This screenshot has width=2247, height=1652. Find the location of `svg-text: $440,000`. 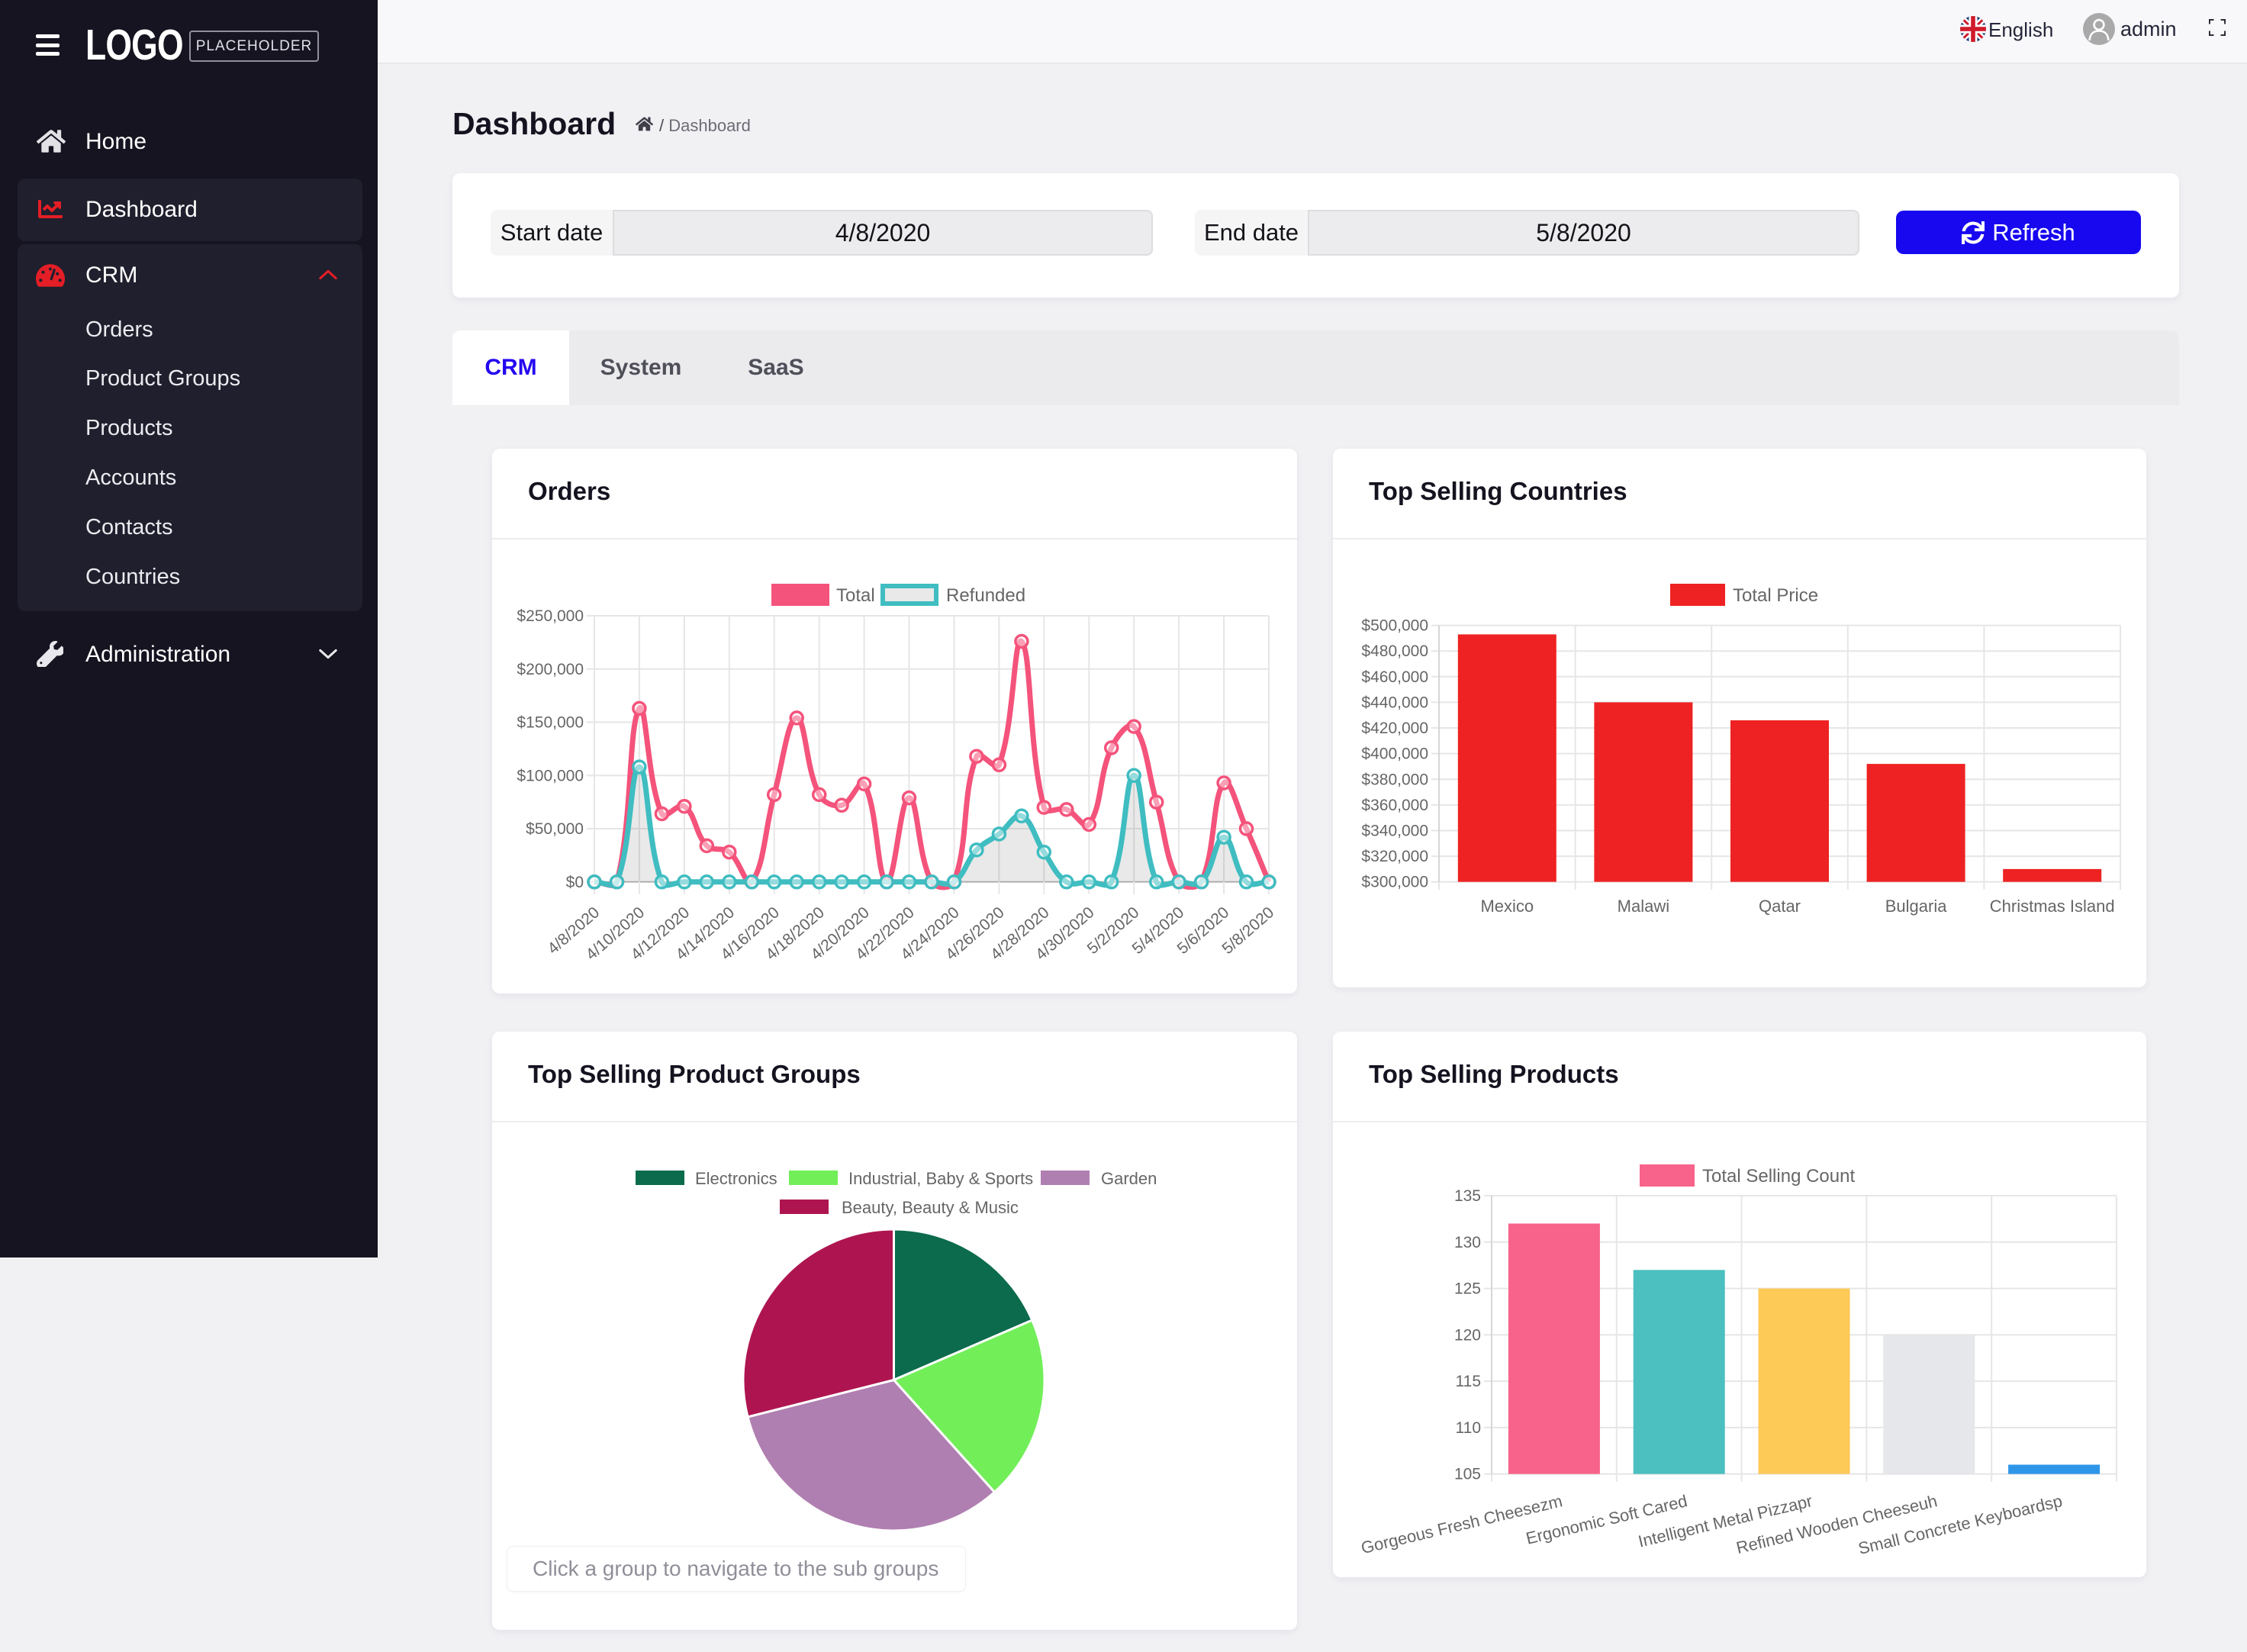

svg-text: $440,000 is located at coordinates (1394, 702).